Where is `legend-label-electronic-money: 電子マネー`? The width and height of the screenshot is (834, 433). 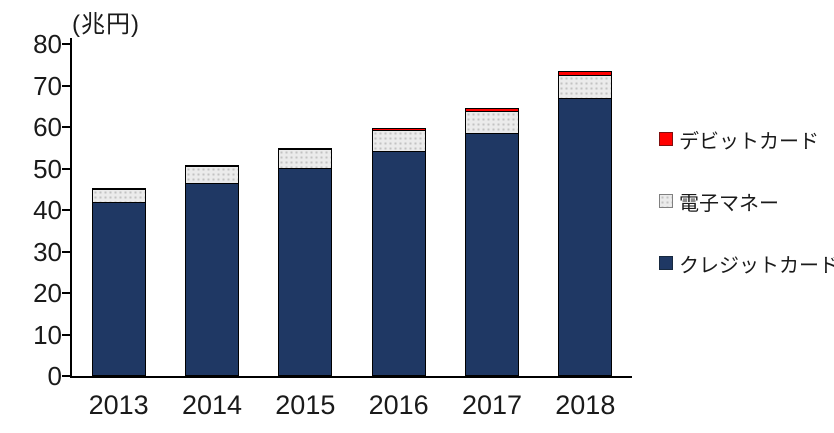 legend-label-electronic-money: 電子マネー is located at coordinates (729, 203).